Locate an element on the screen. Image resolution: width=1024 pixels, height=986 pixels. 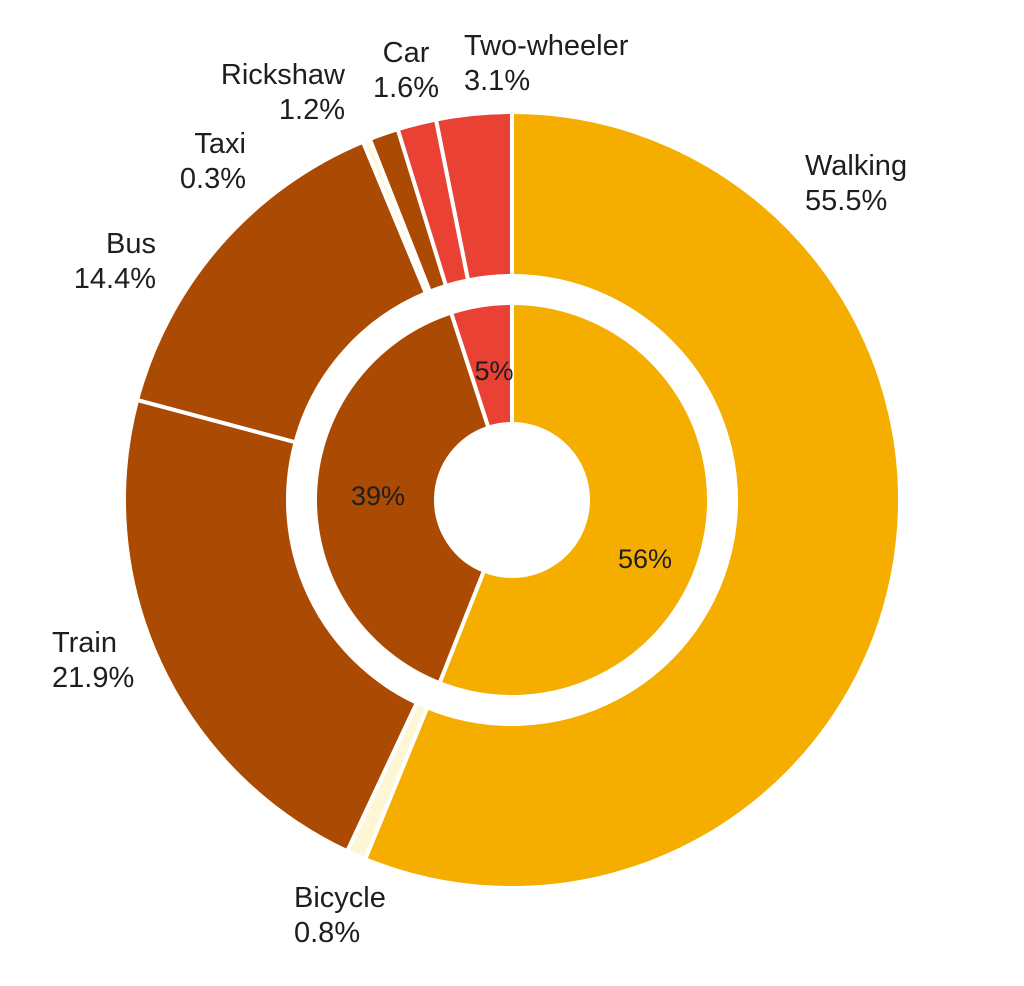
outer-label-name: Taxi is located at coordinates (220, 144).